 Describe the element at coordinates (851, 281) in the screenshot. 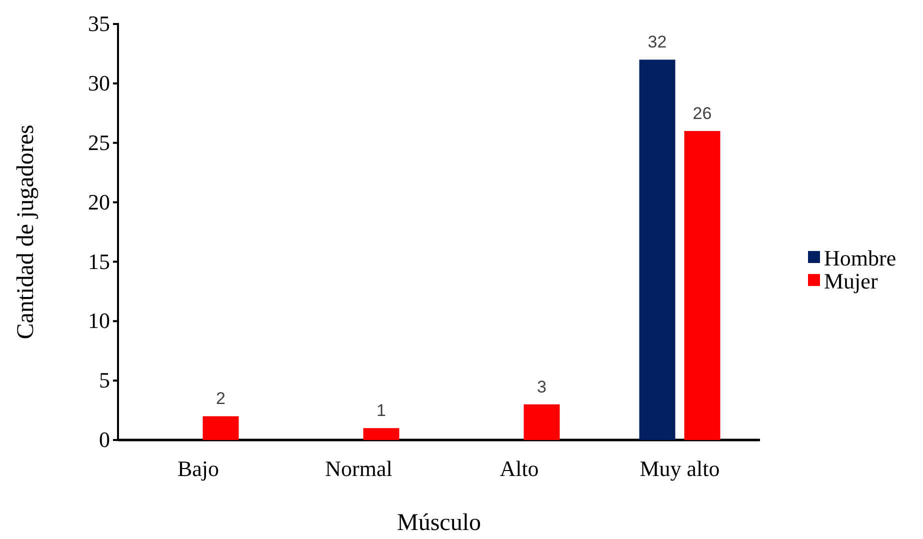

I see `legend-label: Mujer` at that location.